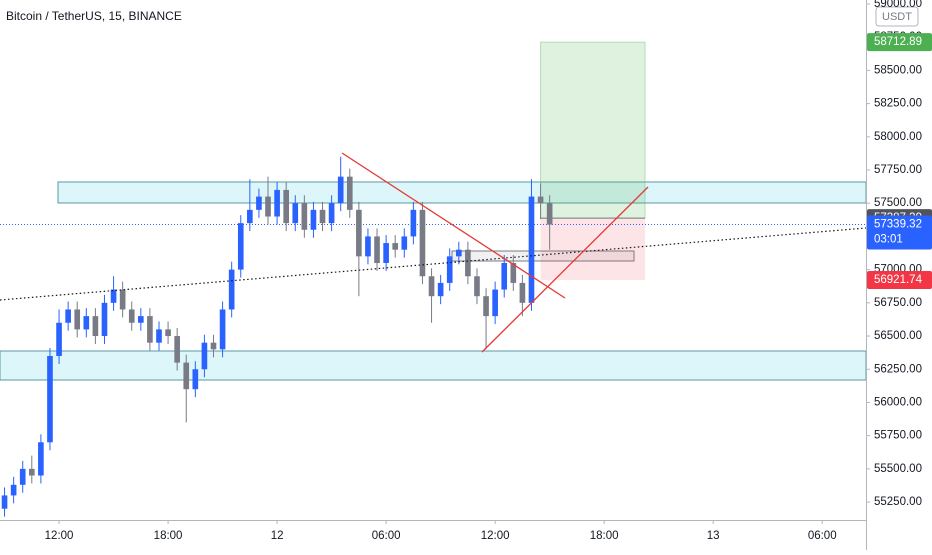 The width and height of the screenshot is (932, 555). Describe the element at coordinates (898, 502) in the screenshot. I see `y-tick-label: 55250.00` at that location.